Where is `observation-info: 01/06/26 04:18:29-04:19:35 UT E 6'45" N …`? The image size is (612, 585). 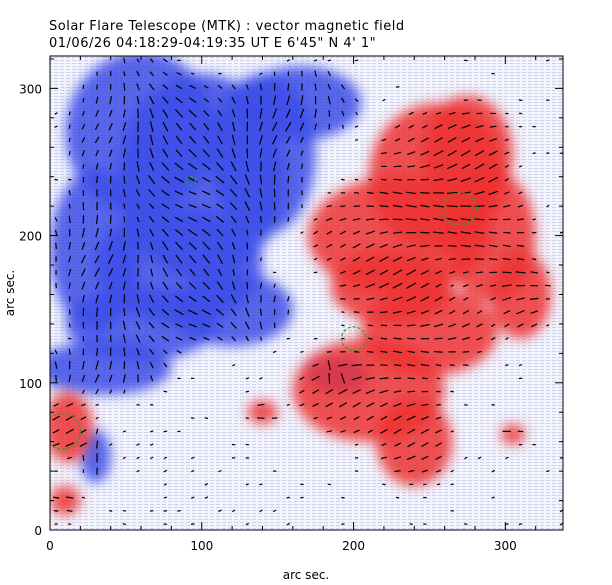
observation-info: 01/06/26 04:18:29-04:19:35 UT E 6'45" N … is located at coordinates (213, 43).